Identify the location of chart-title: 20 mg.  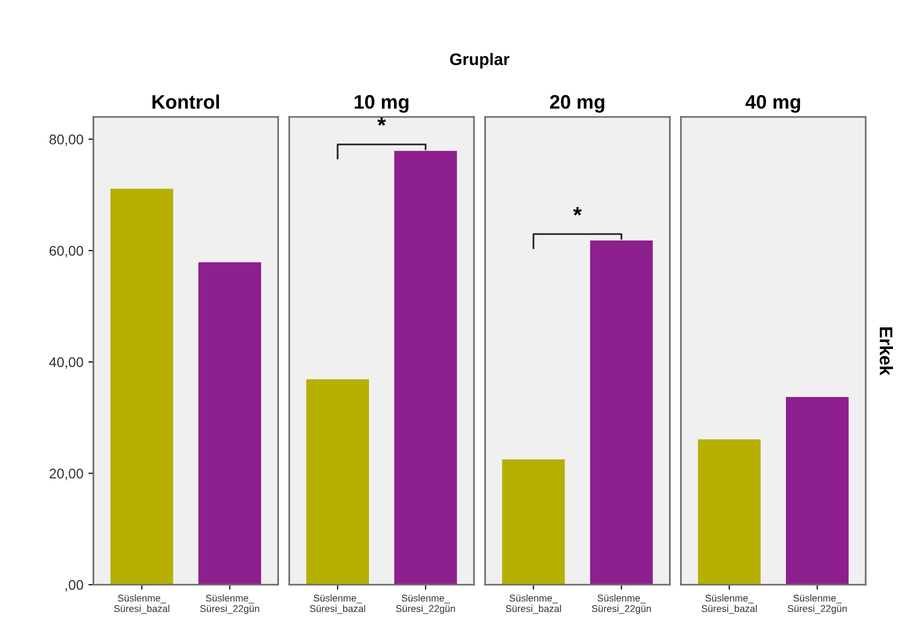
(577, 104).